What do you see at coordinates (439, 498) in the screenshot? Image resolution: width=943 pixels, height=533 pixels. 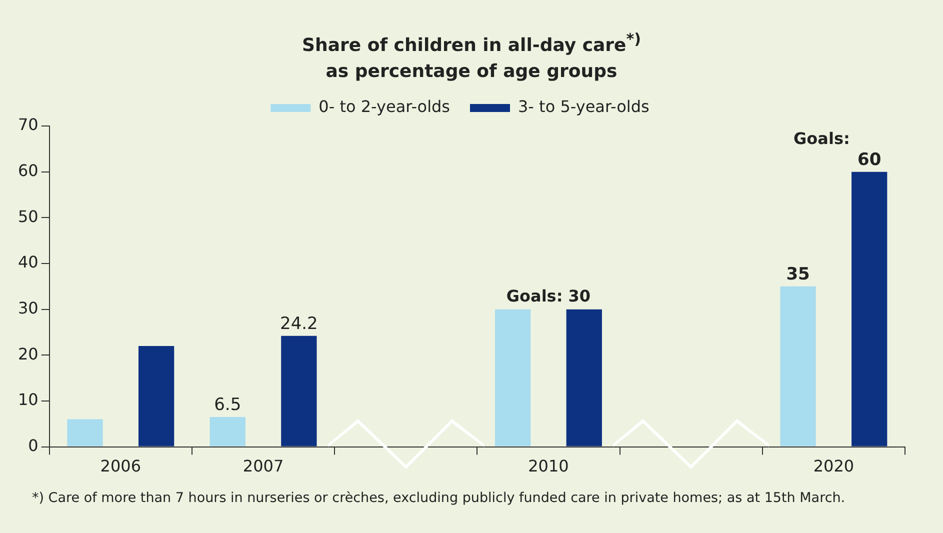 I see `text: *) Care of more than 7 hours in nurseries or crèches, excluding publicly funded care in private homes; as at 15th March.` at bounding box center [439, 498].